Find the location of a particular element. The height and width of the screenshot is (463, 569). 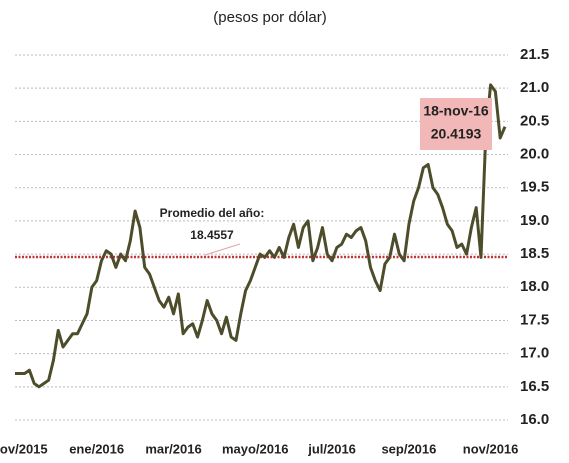

x-tick-label: mar/2016 is located at coordinates (173, 448).